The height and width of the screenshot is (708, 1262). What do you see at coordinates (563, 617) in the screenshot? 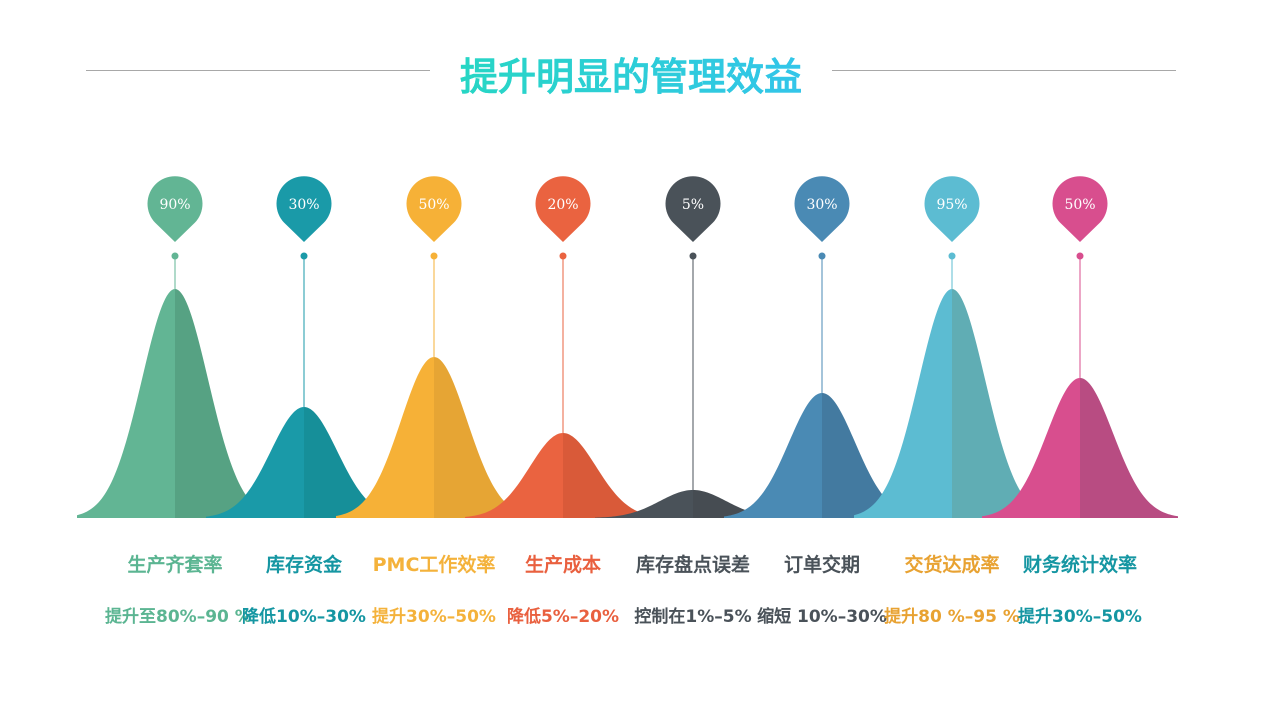
I see `category-description: 降低5%–20%` at bounding box center [563, 617].